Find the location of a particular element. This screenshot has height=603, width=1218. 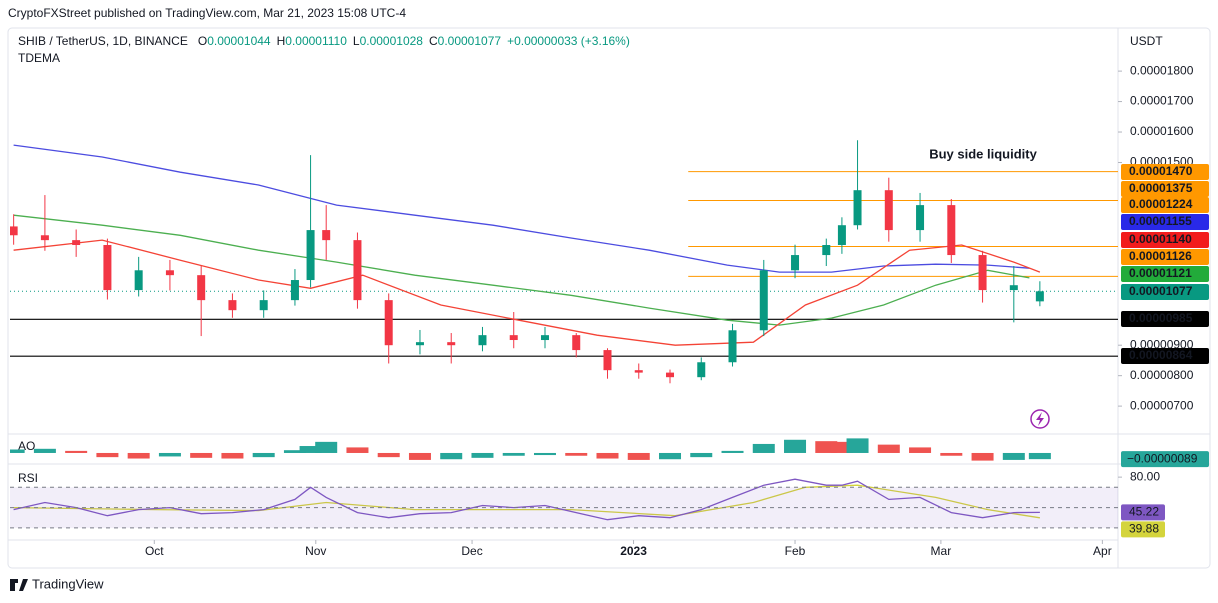

indicator-name: TDEMA is located at coordinates (39, 58).